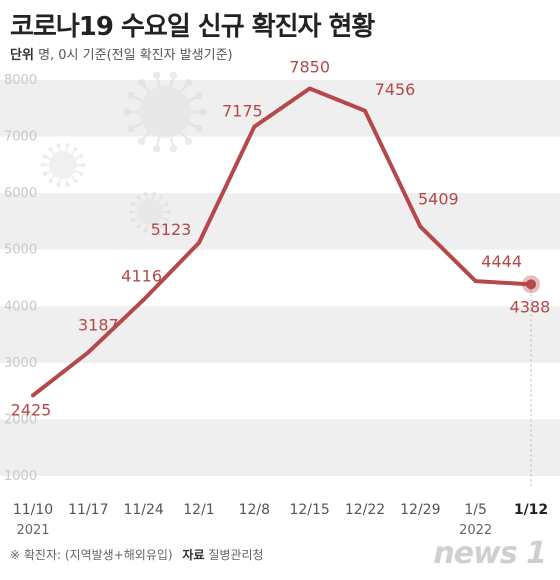 The width and height of the screenshot is (560, 580). Describe the element at coordinates (32, 530) in the screenshot. I see `year-label: 2021` at that location.